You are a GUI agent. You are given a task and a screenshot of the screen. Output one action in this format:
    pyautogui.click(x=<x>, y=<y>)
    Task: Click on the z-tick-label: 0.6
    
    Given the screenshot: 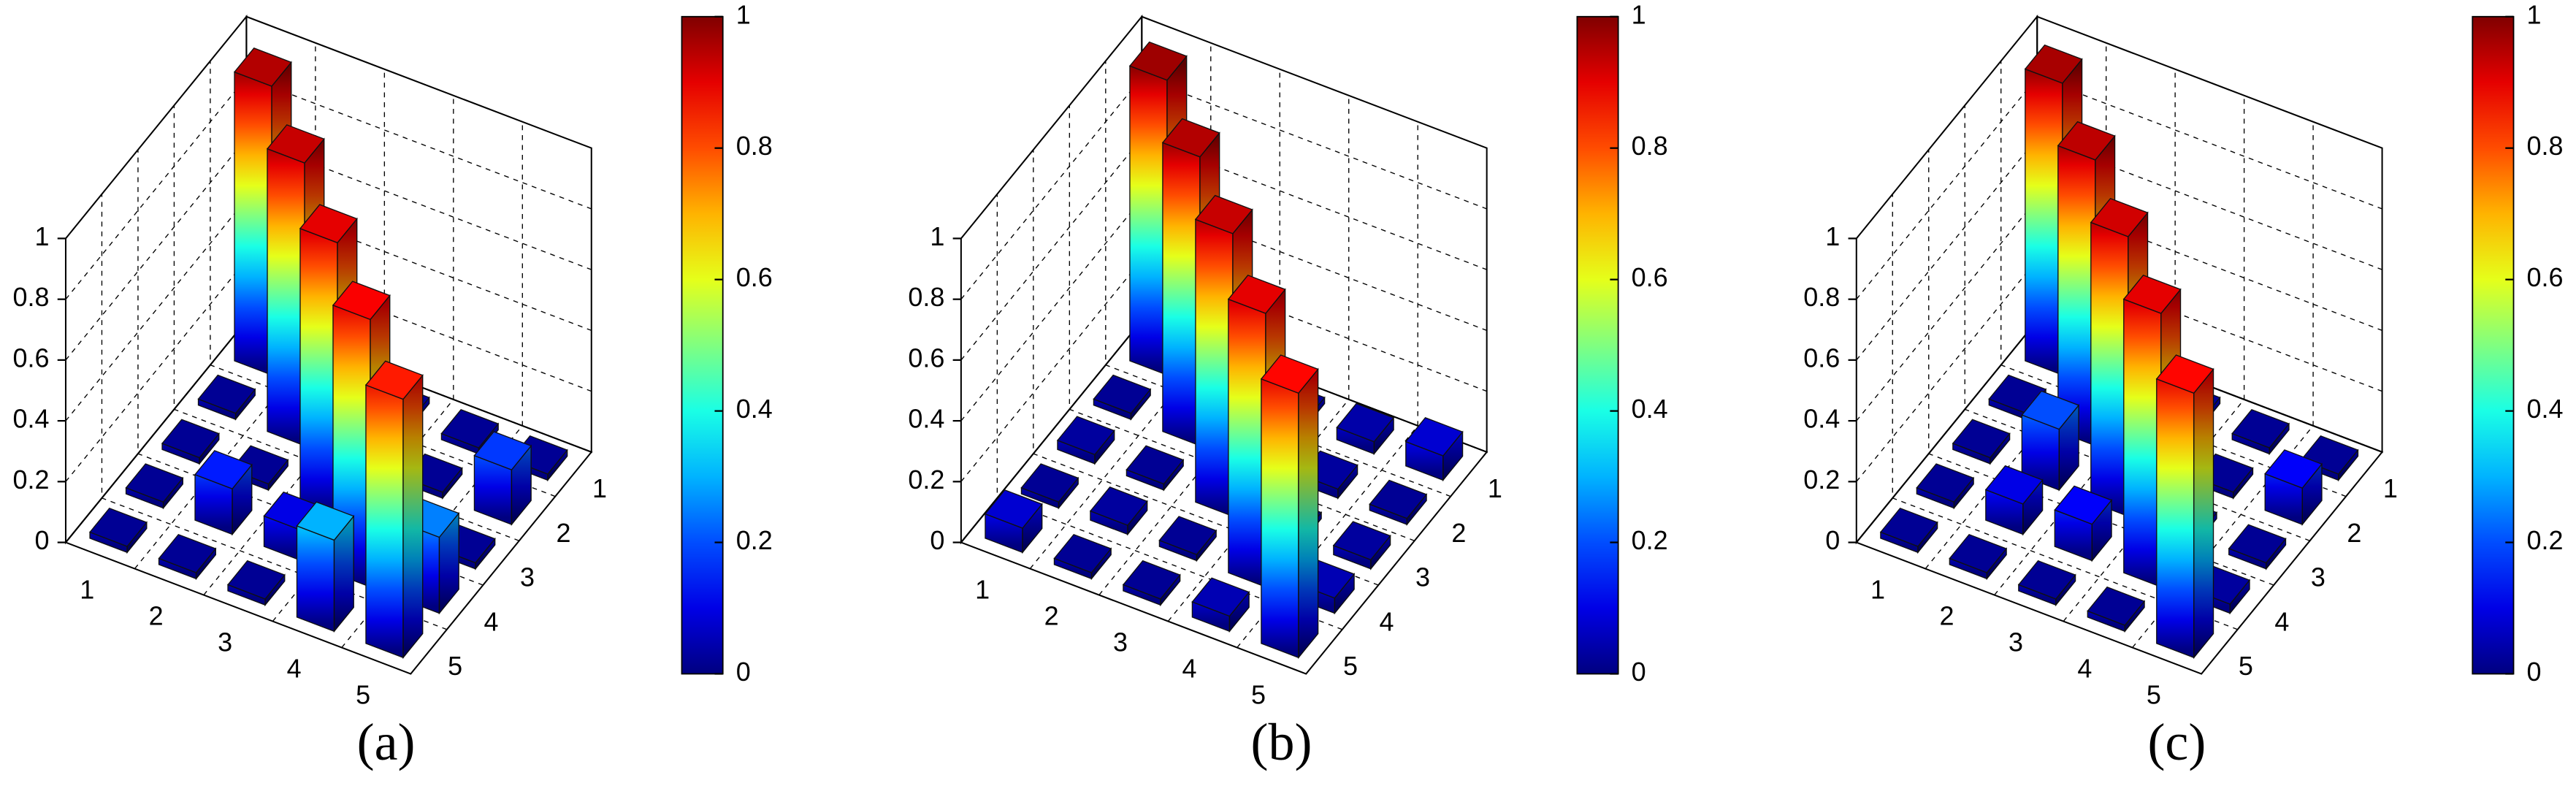 What is the action you would take?
    pyautogui.click(x=30, y=358)
    